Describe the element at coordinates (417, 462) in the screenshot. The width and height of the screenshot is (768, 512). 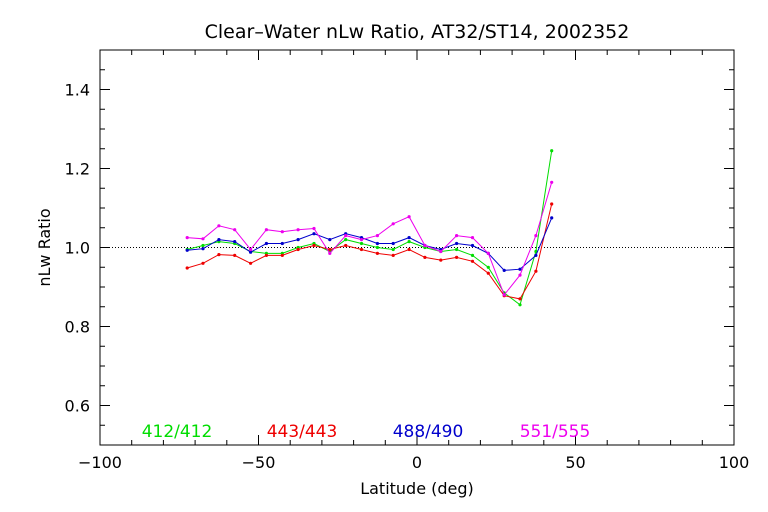
I see `x-tick-label: 0` at that location.